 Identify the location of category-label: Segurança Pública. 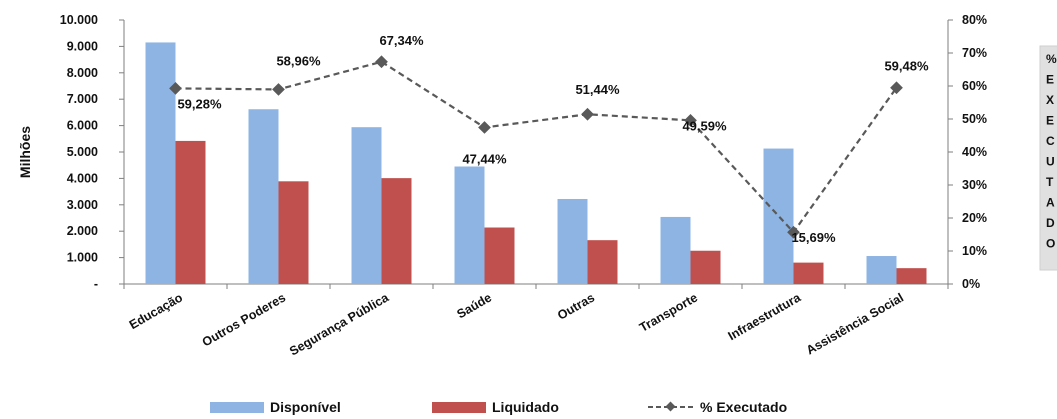
(339, 324).